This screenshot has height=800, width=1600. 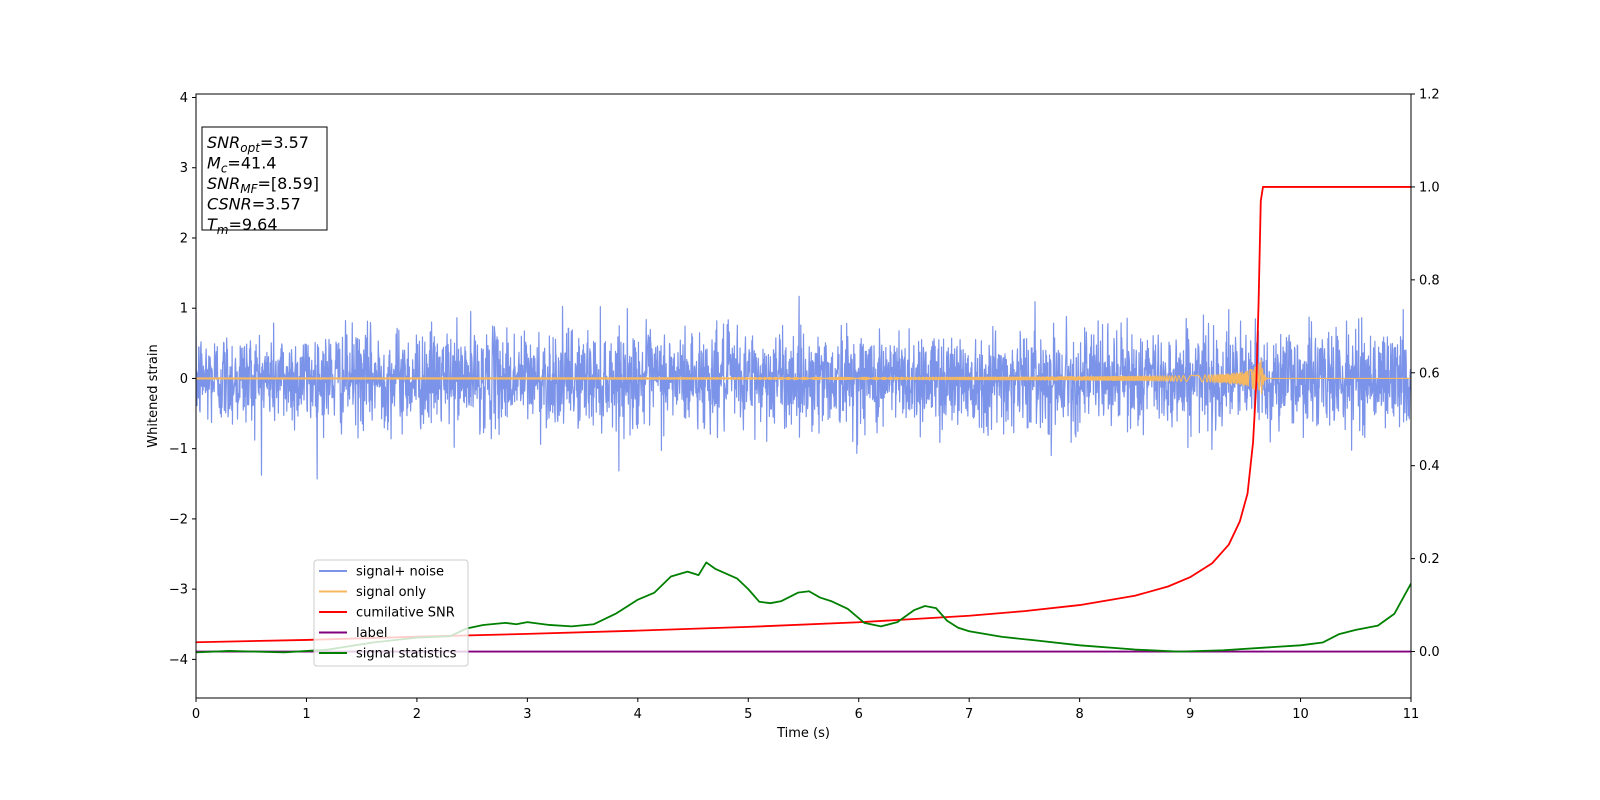 What do you see at coordinates (405, 613) in the screenshot?
I see `legend-label: cumilative SNR` at bounding box center [405, 613].